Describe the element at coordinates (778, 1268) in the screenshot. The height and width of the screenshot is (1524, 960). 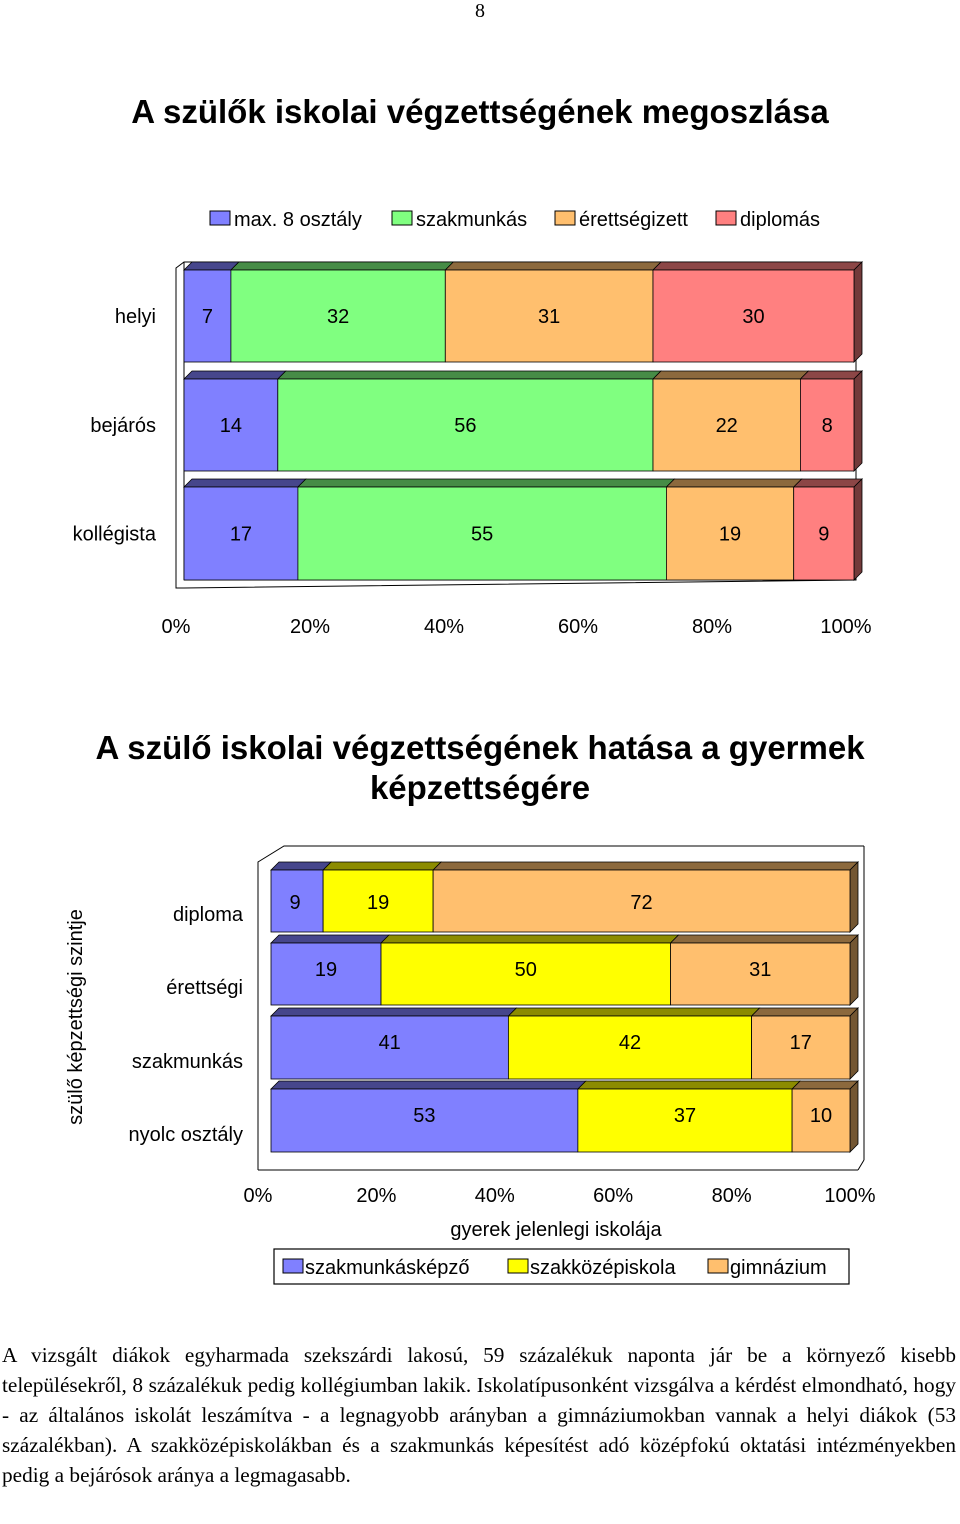
I see `chart2-legend-label-2: gimnázium` at that location.